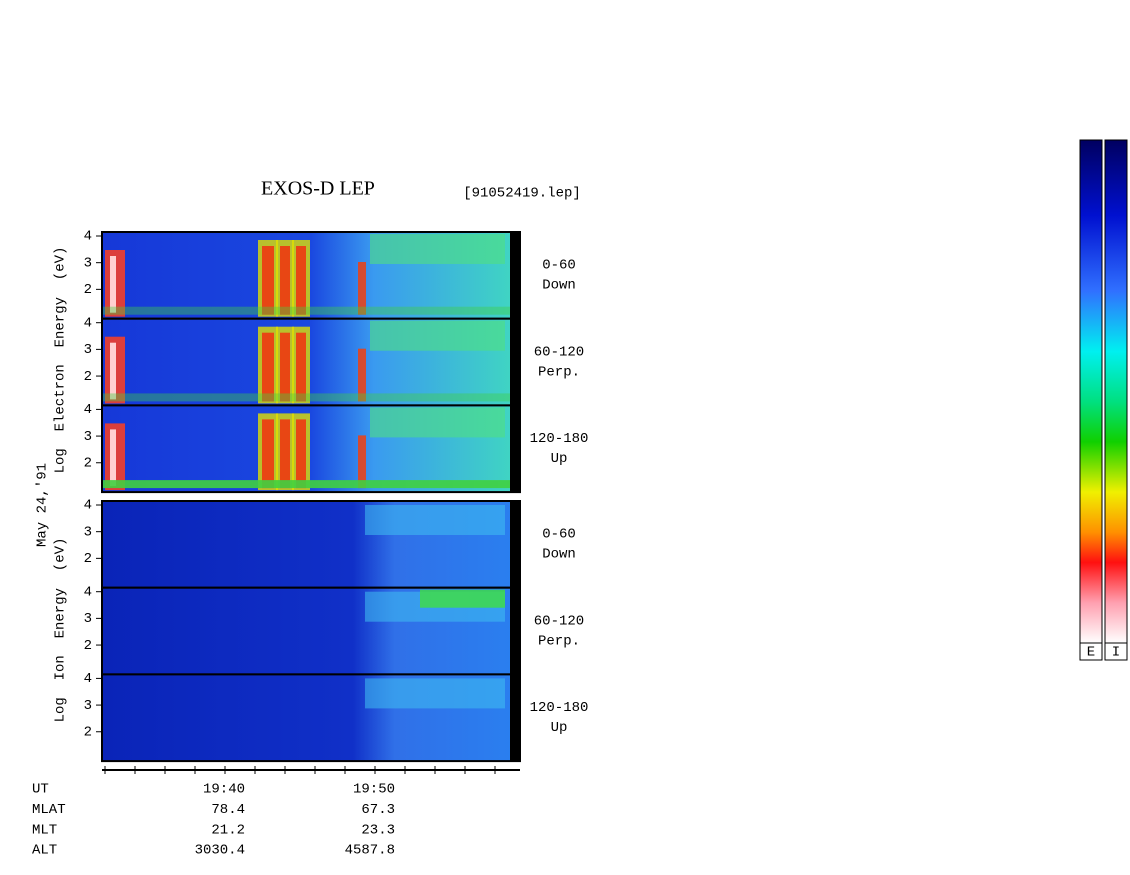 Image resolution: width=1130 pixels, height=875 pixels. What do you see at coordinates (228, 810) in the screenshot?
I see `orbit-value: 78.4` at bounding box center [228, 810].